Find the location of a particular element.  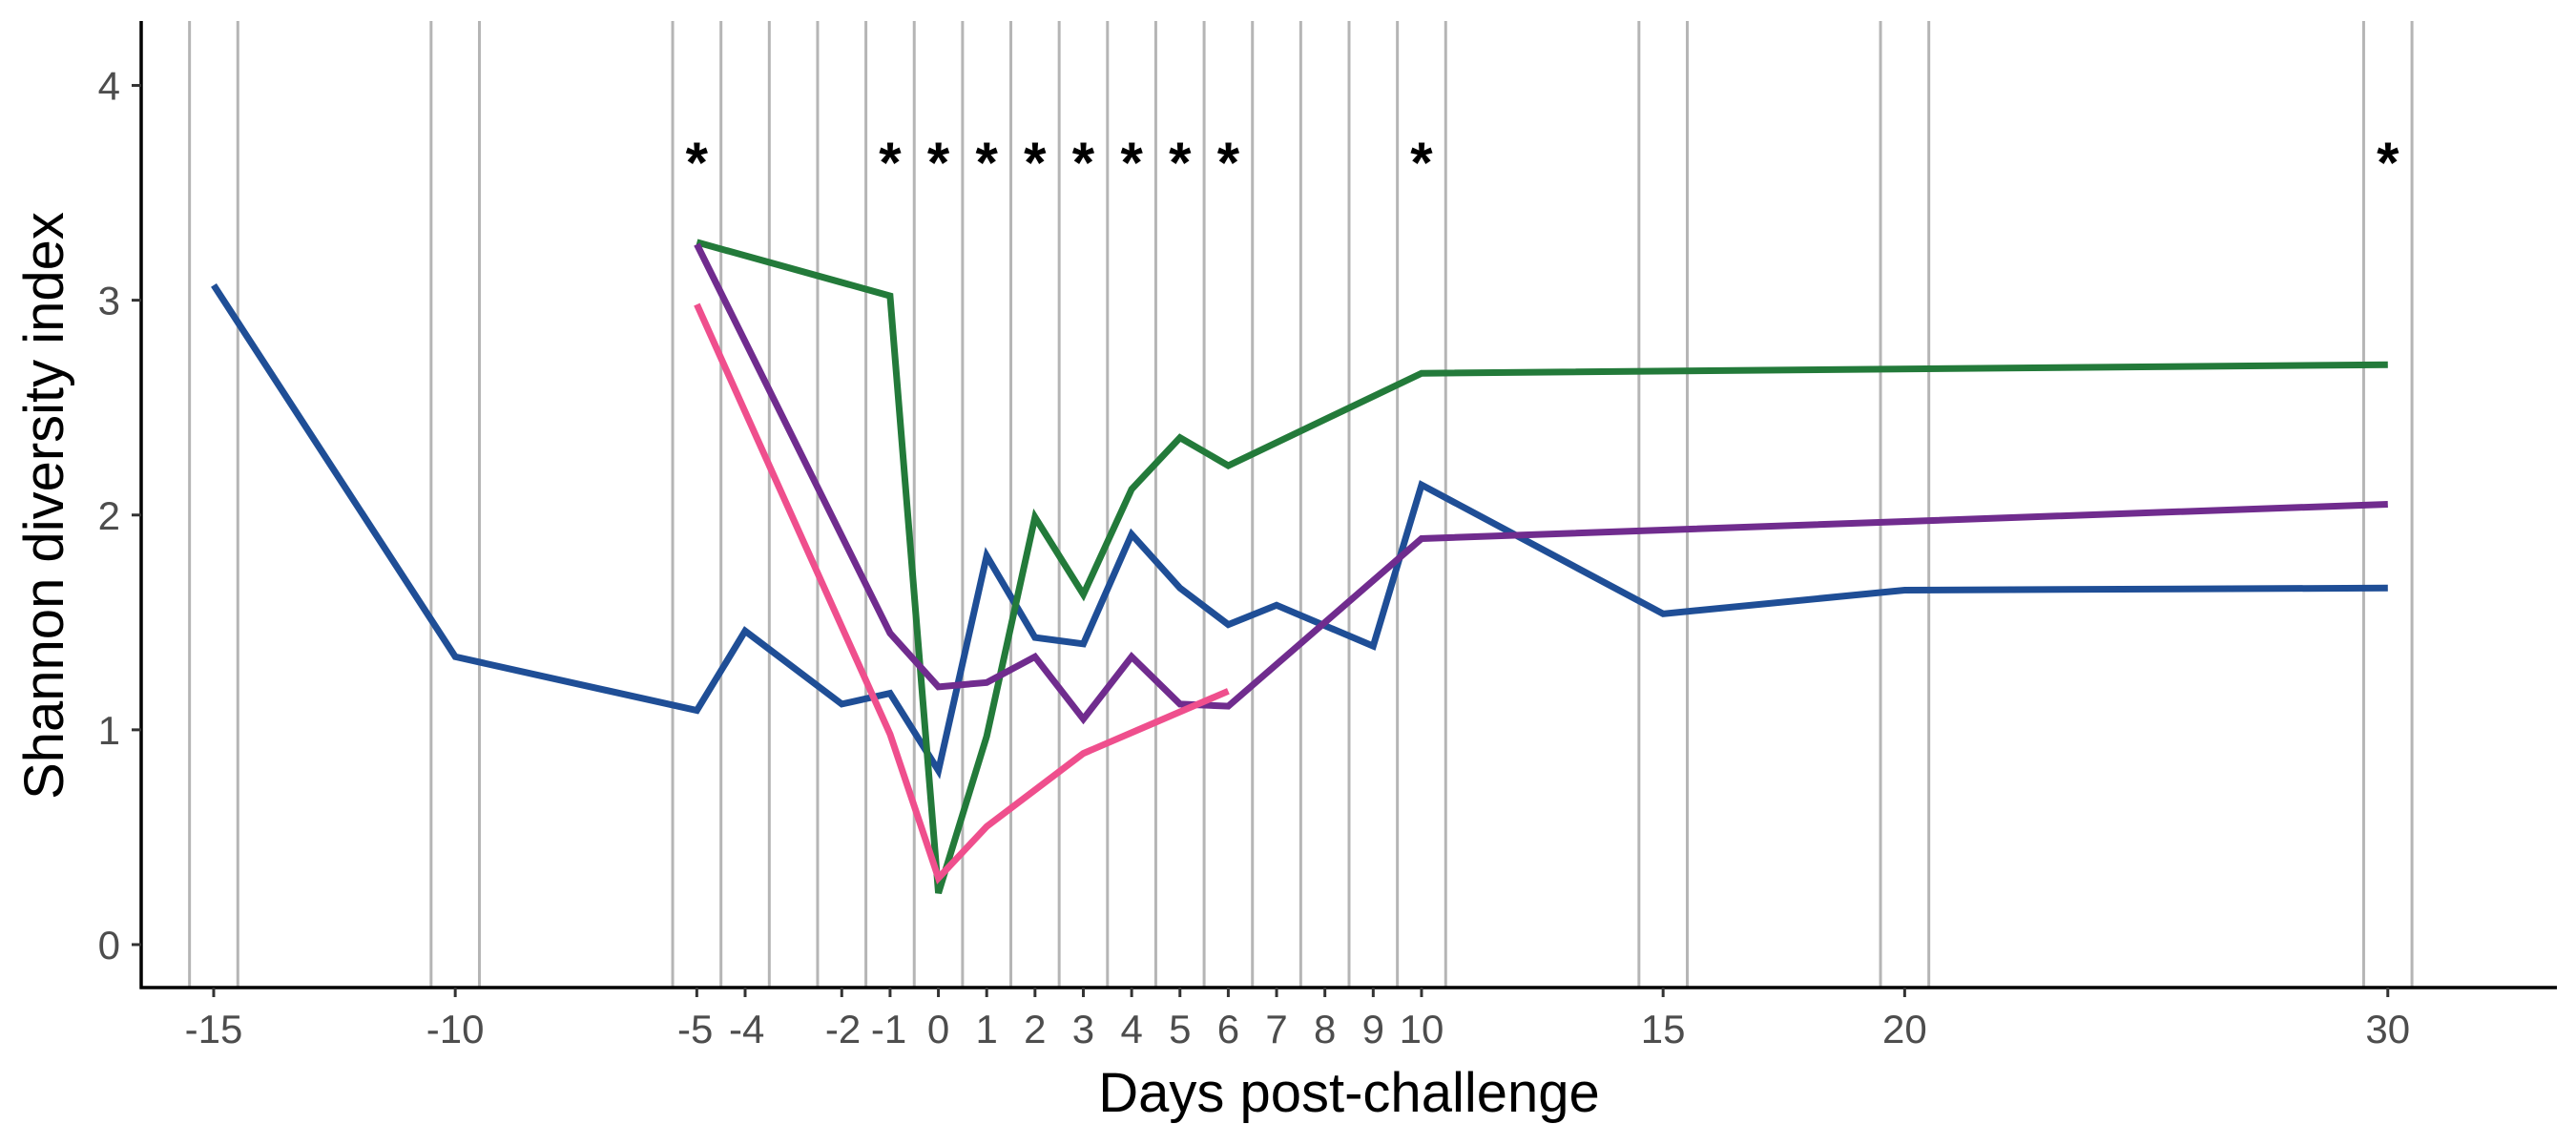

x-tick-label-16: 10 is located at coordinates (1422, 1029).